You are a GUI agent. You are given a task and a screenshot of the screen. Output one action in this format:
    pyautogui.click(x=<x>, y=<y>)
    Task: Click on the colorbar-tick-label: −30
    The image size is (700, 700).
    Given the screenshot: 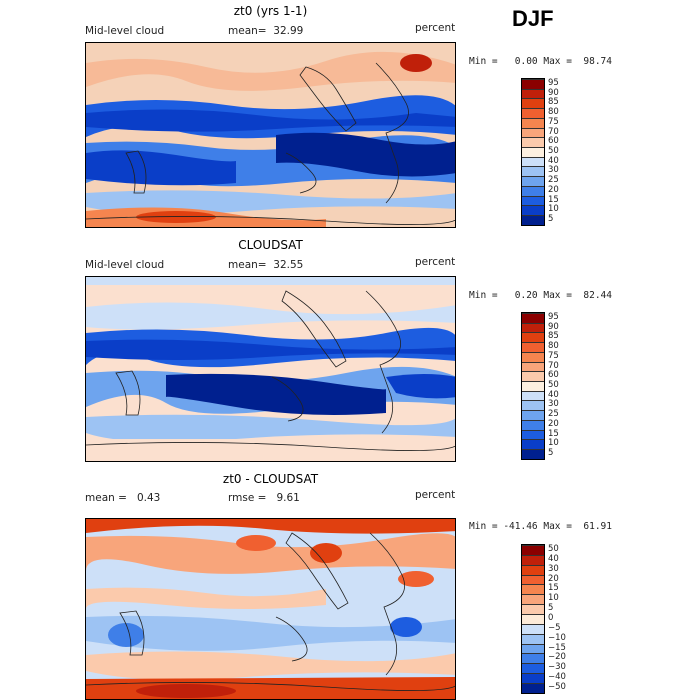 What is the action you would take?
    pyautogui.click(x=557, y=667)
    